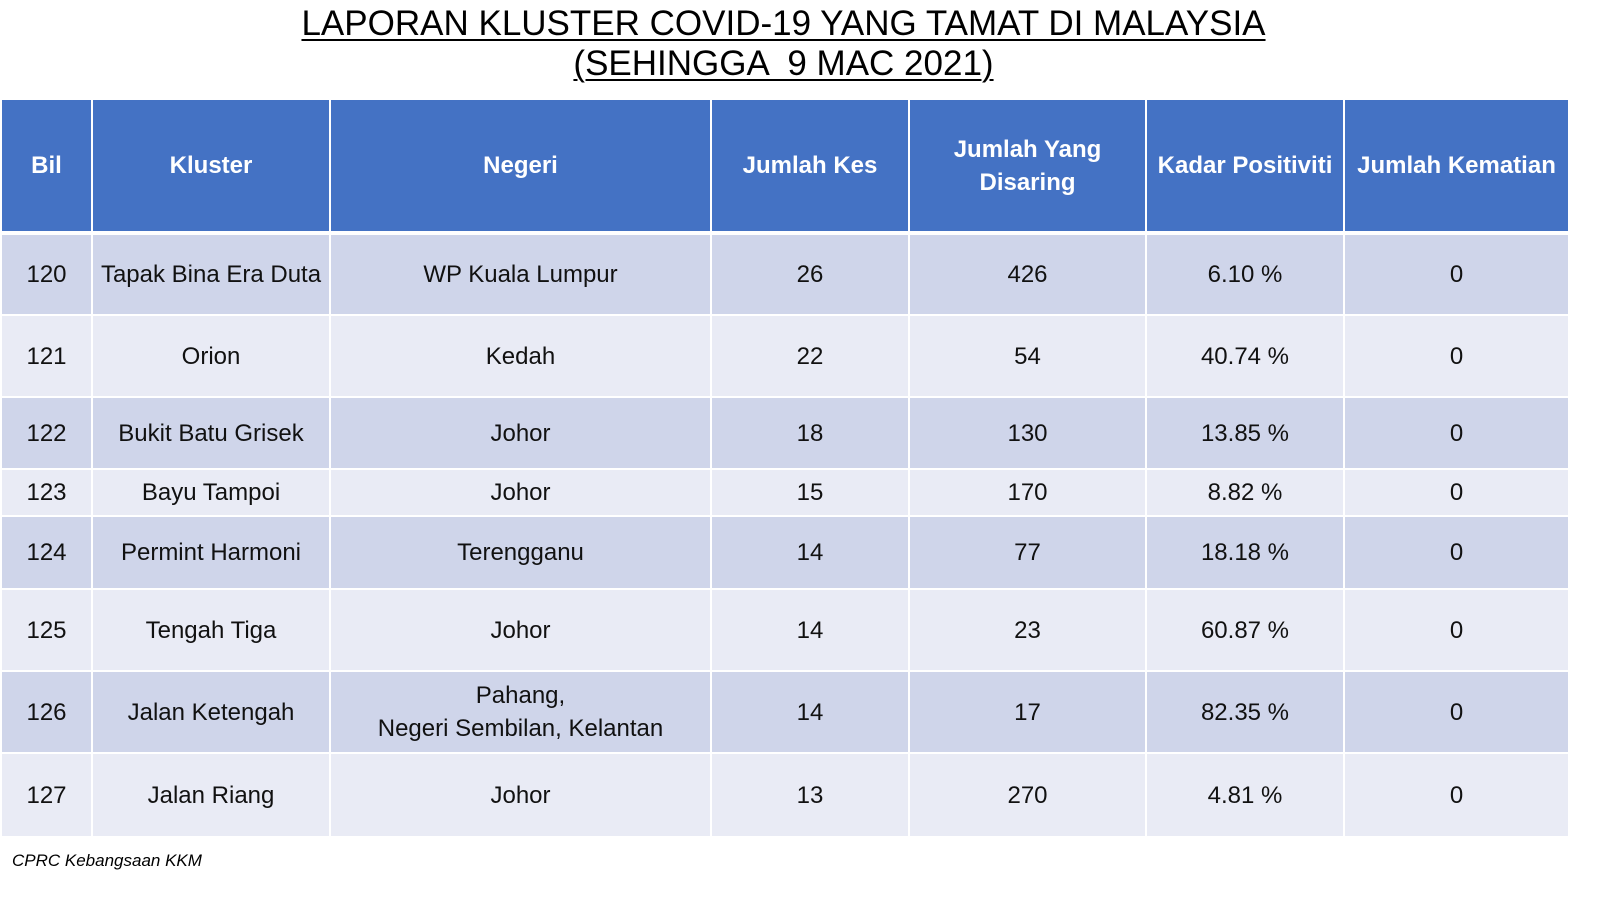  What do you see at coordinates (520, 356) in the screenshot?
I see `cell-negeri: Kedah` at bounding box center [520, 356].